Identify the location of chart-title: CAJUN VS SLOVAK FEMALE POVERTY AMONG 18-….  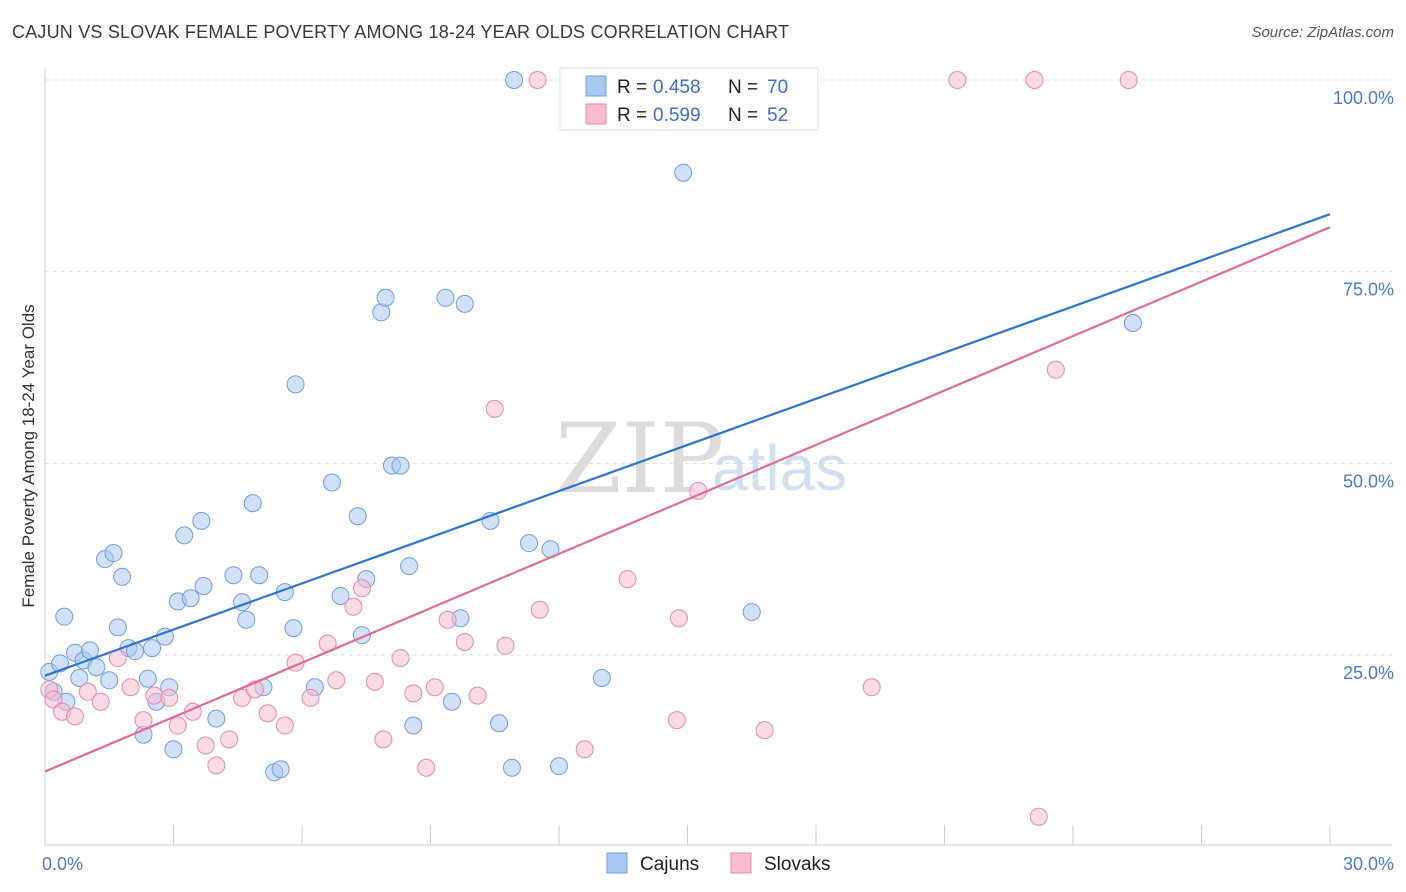
(401, 32).